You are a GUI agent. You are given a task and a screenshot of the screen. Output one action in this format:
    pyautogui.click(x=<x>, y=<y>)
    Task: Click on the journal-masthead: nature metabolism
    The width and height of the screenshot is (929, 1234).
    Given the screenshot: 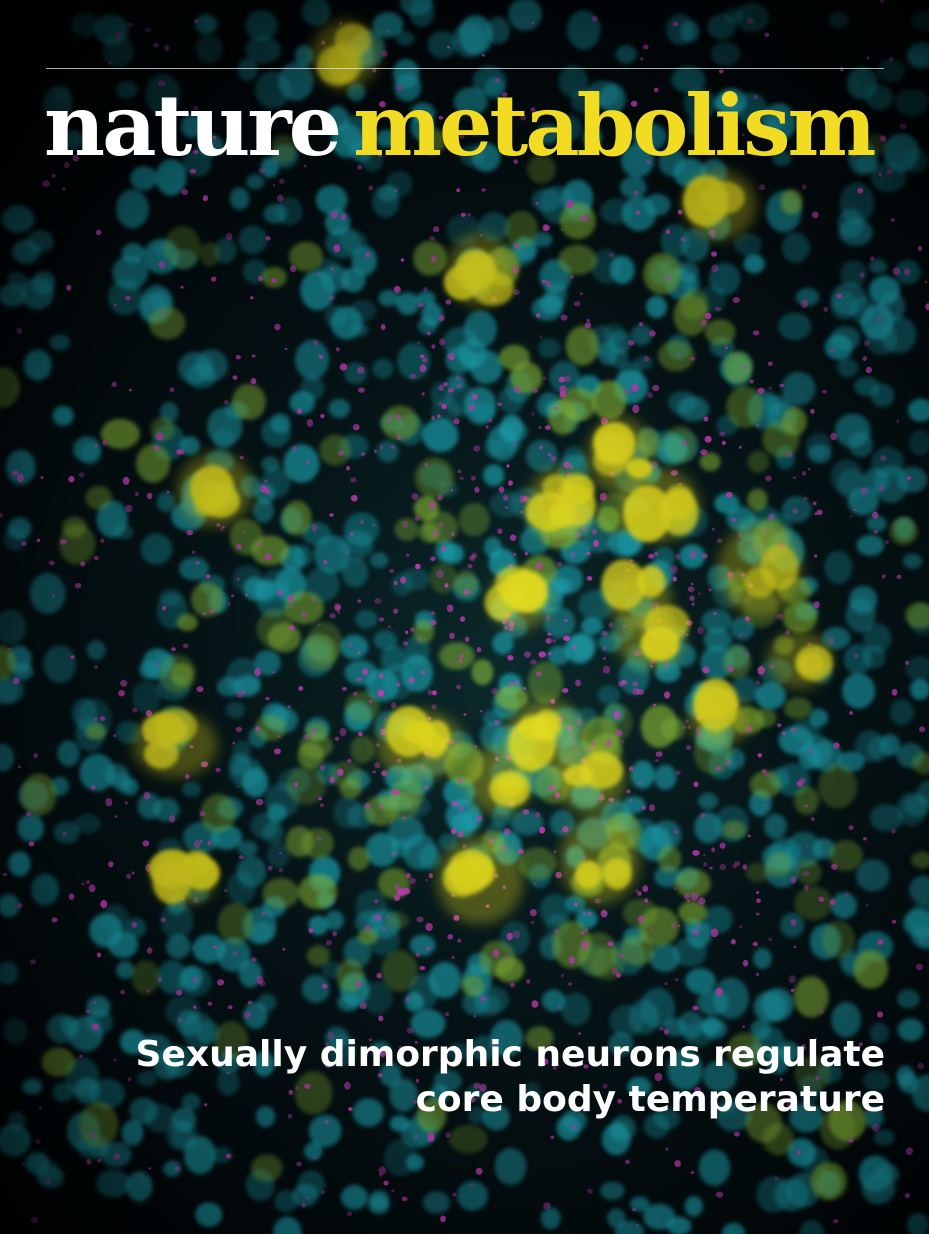 What is the action you would take?
    pyautogui.click(x=460, y=126)
    